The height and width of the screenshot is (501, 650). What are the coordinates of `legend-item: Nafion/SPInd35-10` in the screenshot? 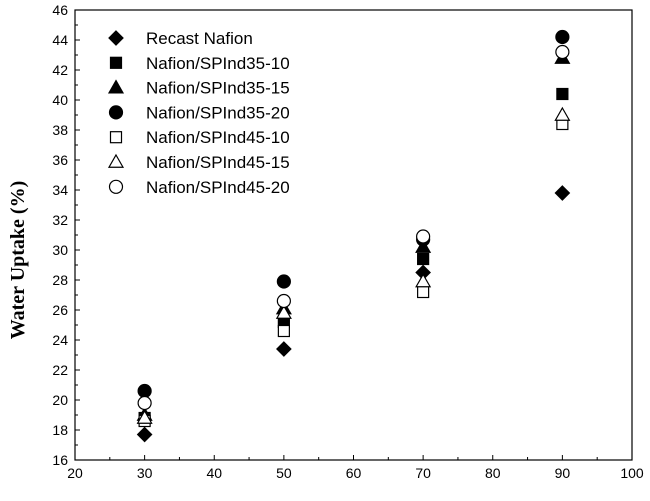 It's located at (199, 63).